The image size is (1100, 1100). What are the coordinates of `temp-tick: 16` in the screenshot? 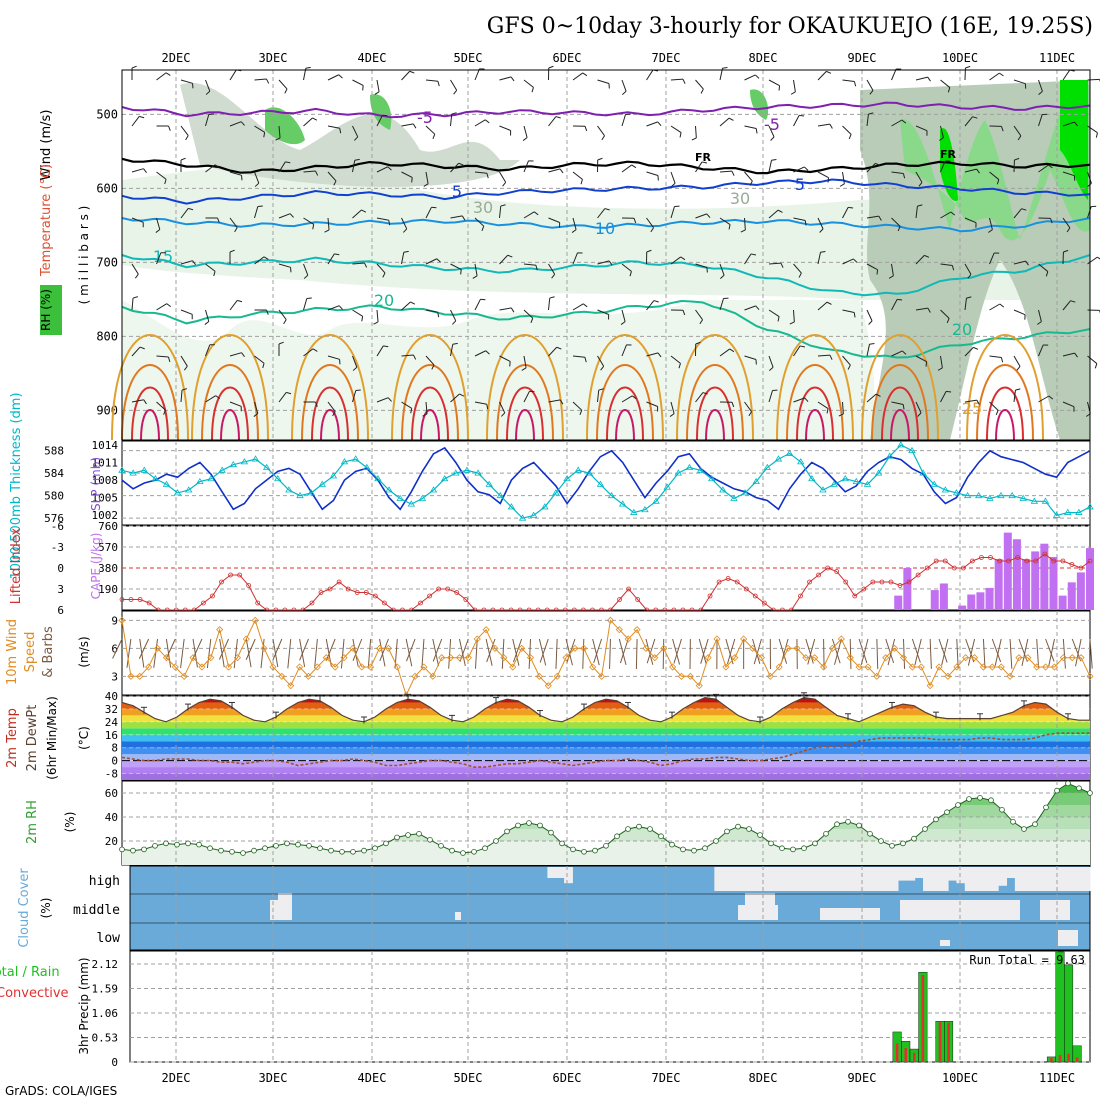 It's located at (111, 735).